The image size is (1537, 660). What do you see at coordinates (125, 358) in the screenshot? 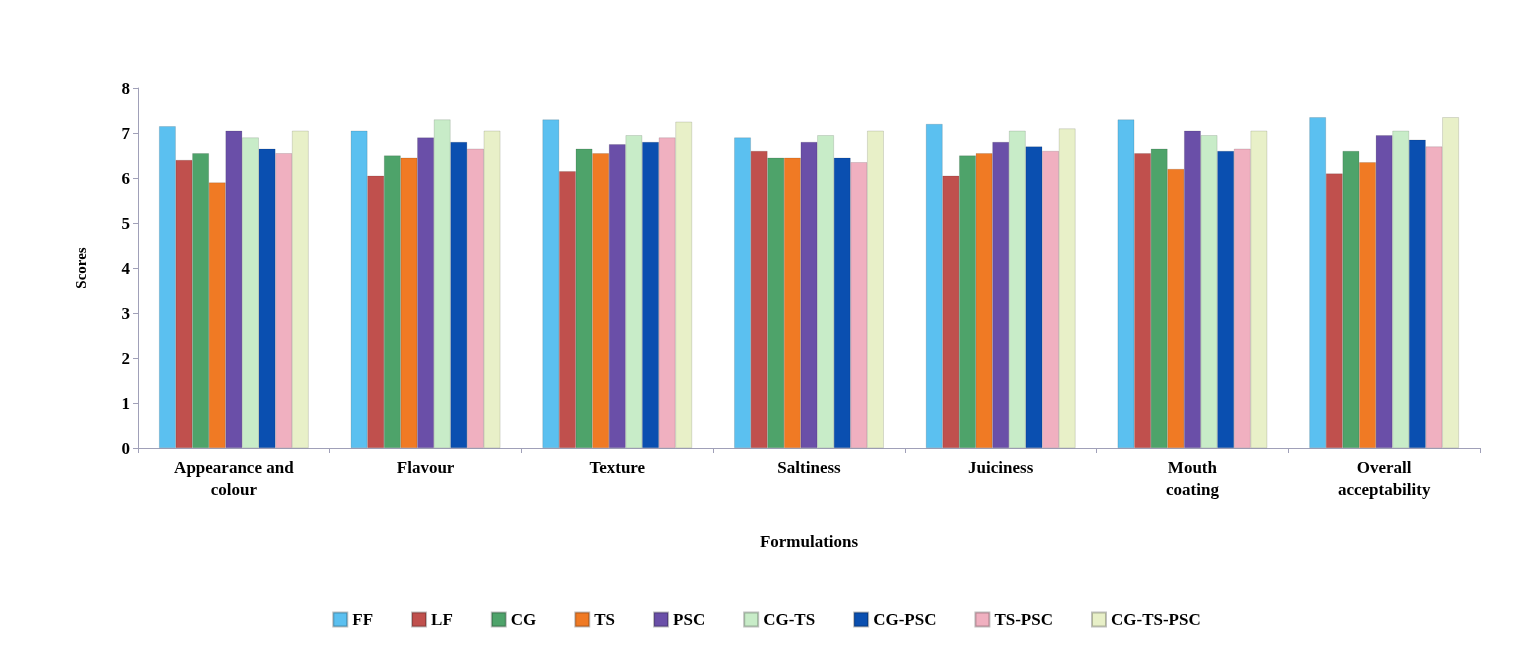
I see `y-tick-label: 2` at bounding box center [125, 358].